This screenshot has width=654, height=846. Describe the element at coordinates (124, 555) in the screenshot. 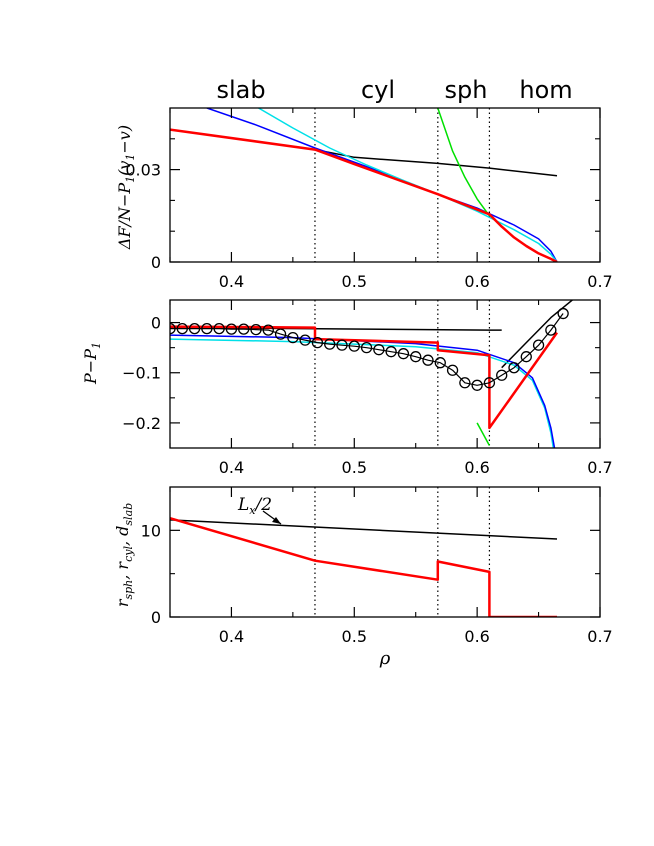

I see `y-axis-label-radius: rsph, rcyl, dslab` at that location.